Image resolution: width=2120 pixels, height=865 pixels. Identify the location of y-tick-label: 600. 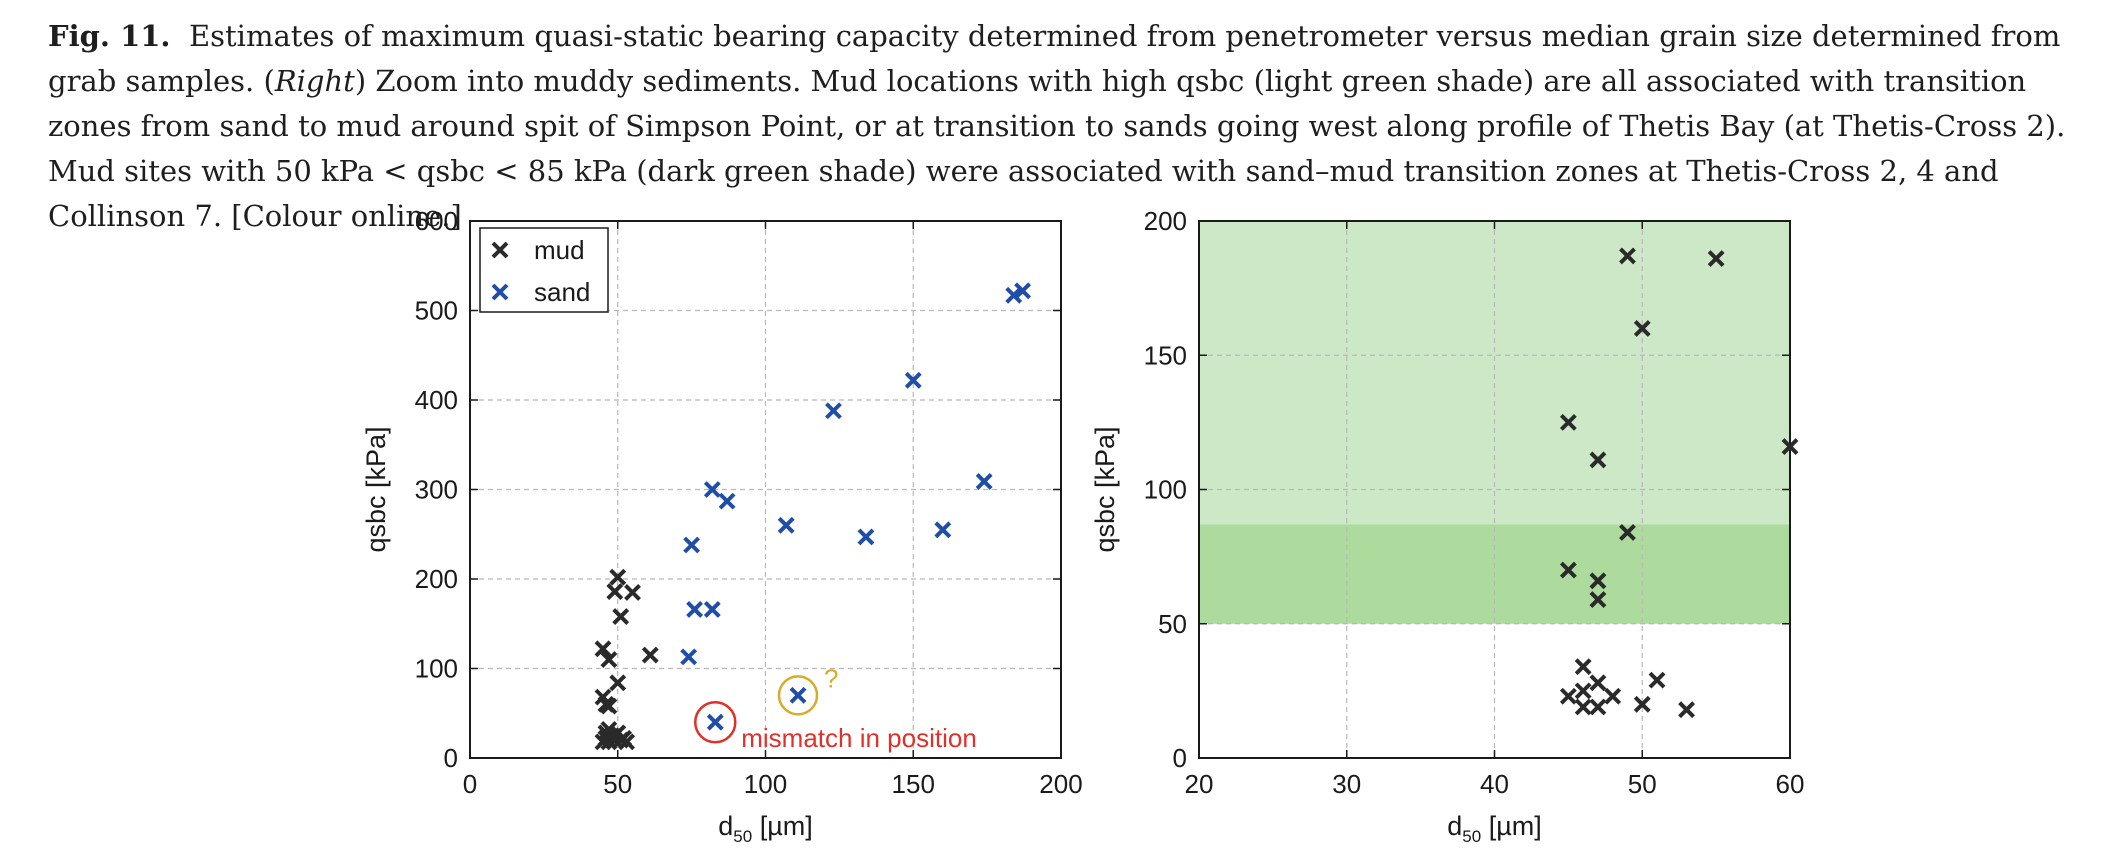
(436, 221).